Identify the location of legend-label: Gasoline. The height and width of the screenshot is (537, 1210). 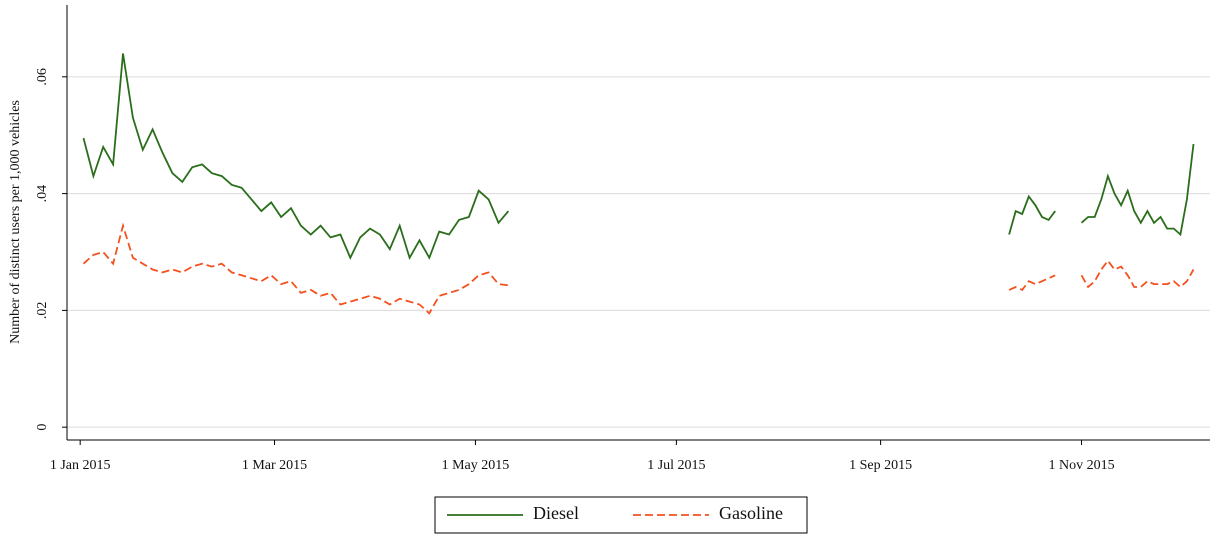
(751, 513).